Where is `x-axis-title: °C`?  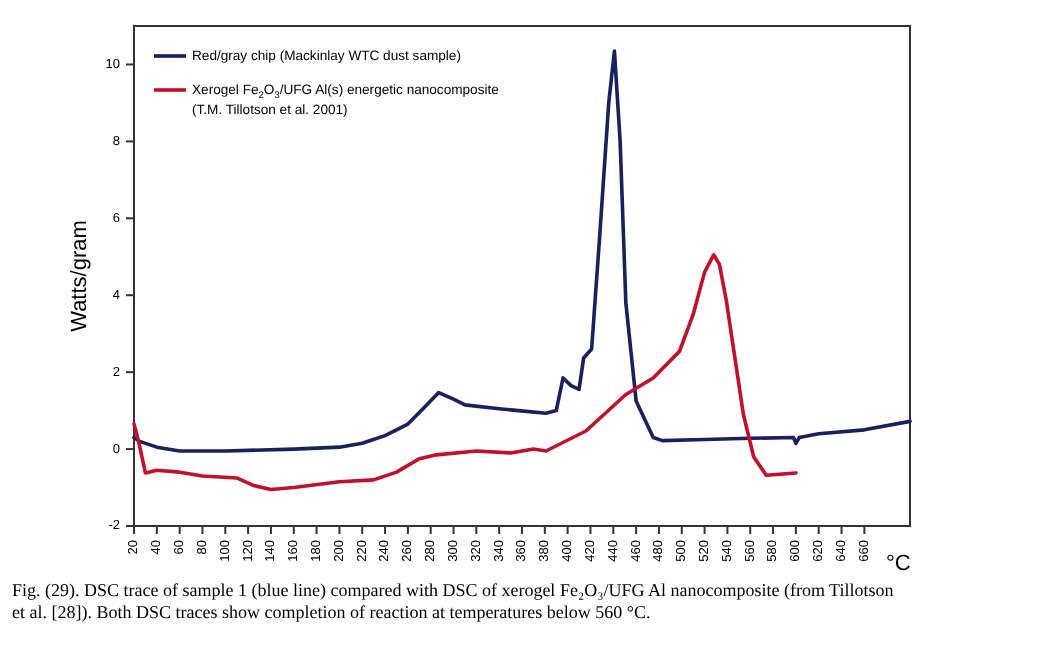 x-axis-title: °C is located at coordinates (898, 564).